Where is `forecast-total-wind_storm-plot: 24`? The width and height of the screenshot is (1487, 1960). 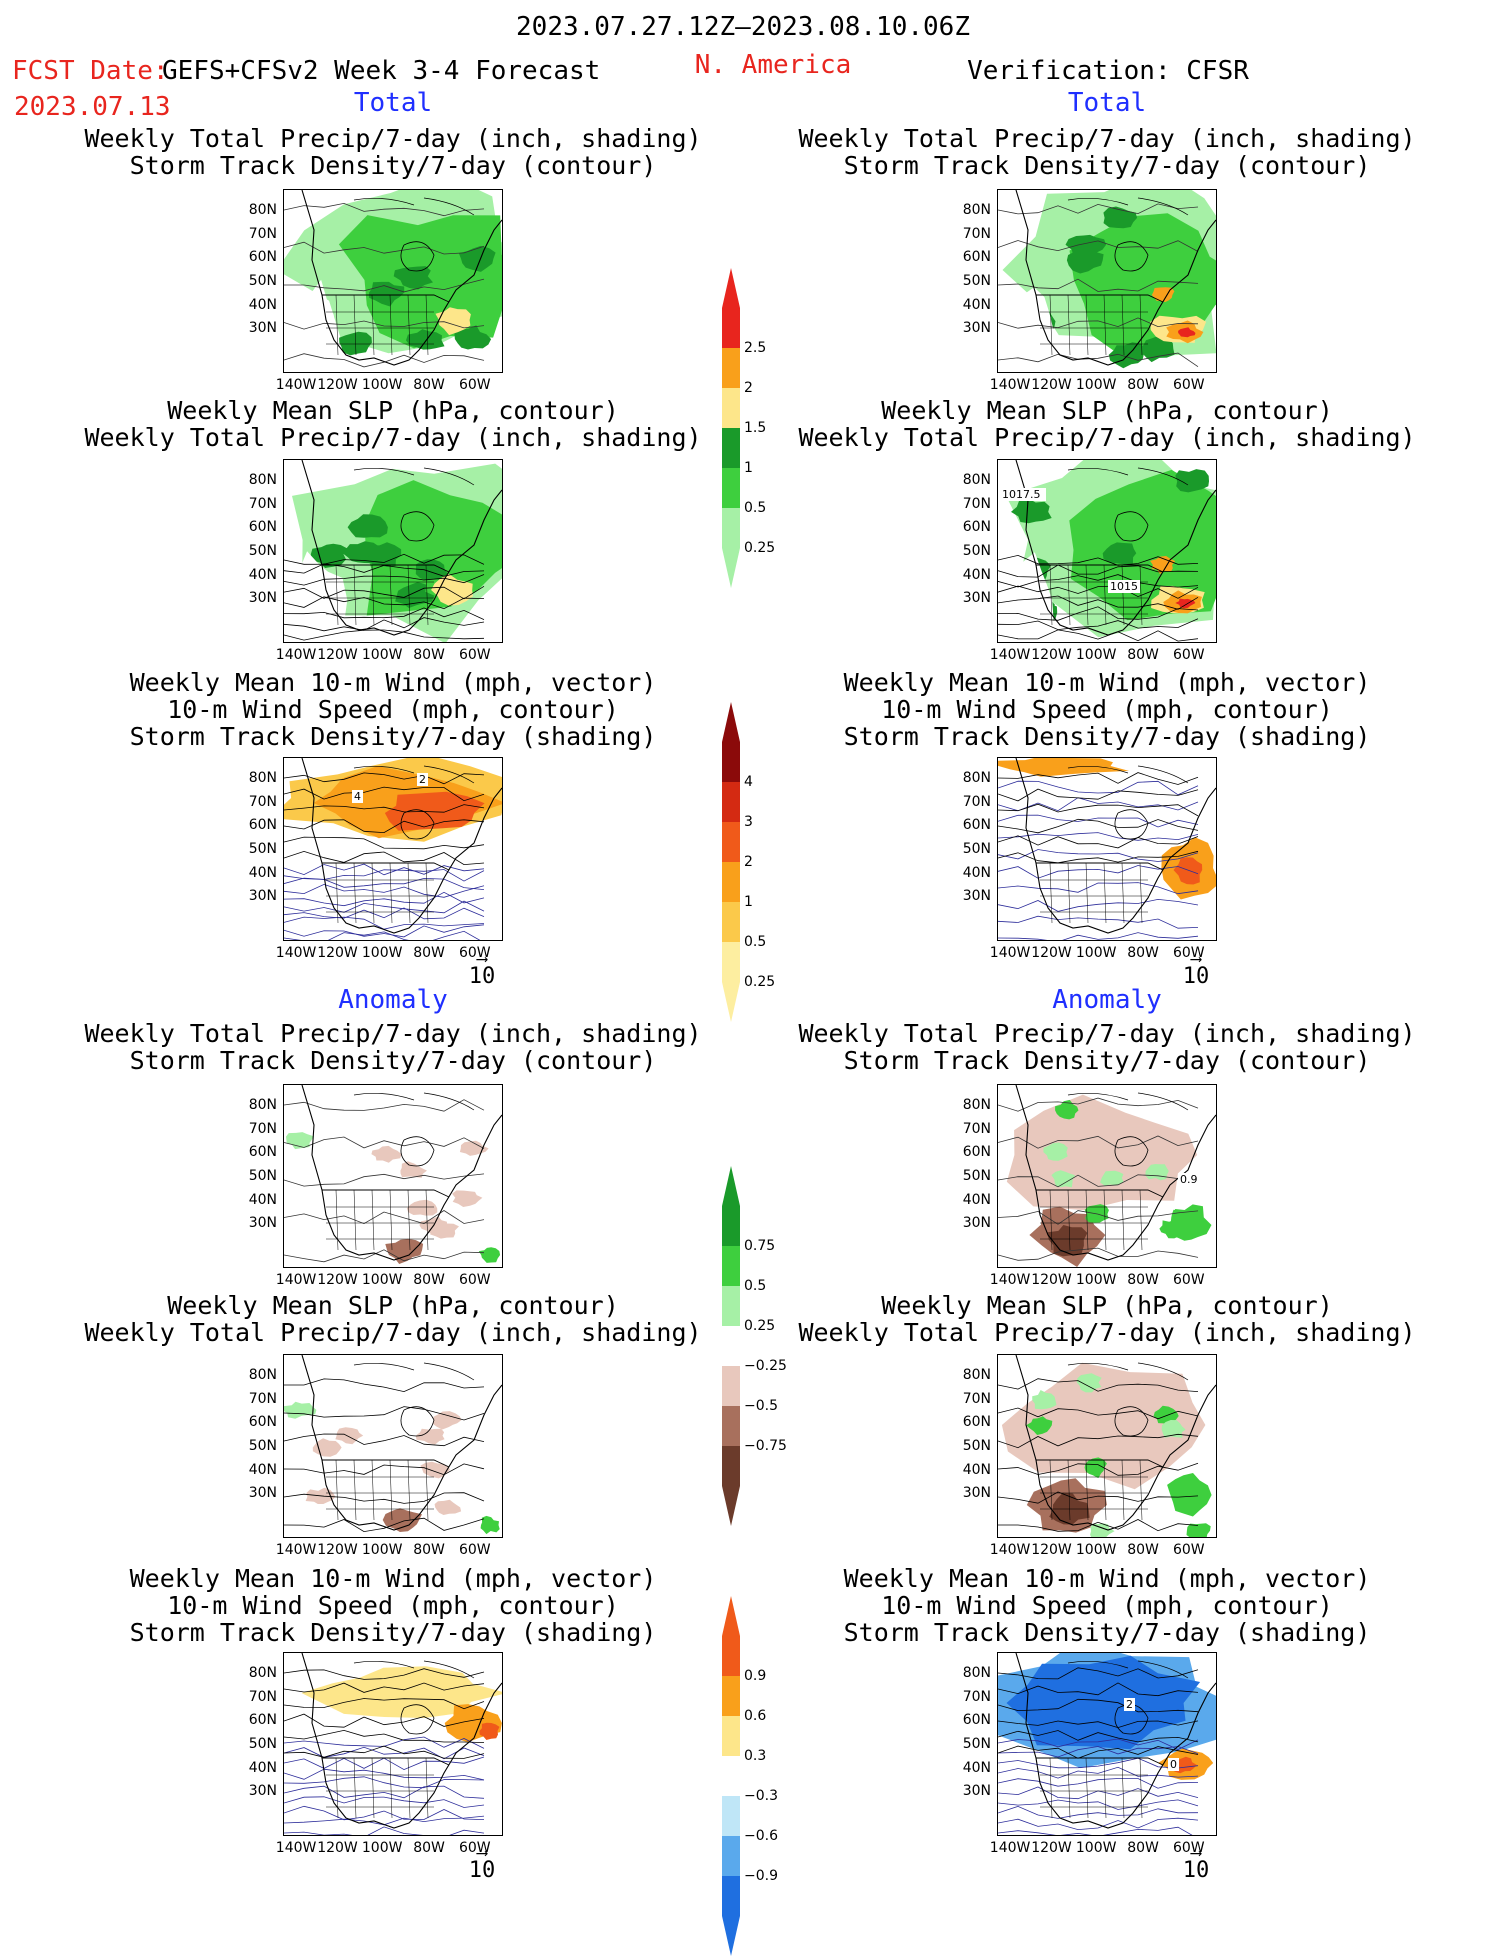
forecast-total-wind_storm-plot: 24 is located at coordinates (393, 849).